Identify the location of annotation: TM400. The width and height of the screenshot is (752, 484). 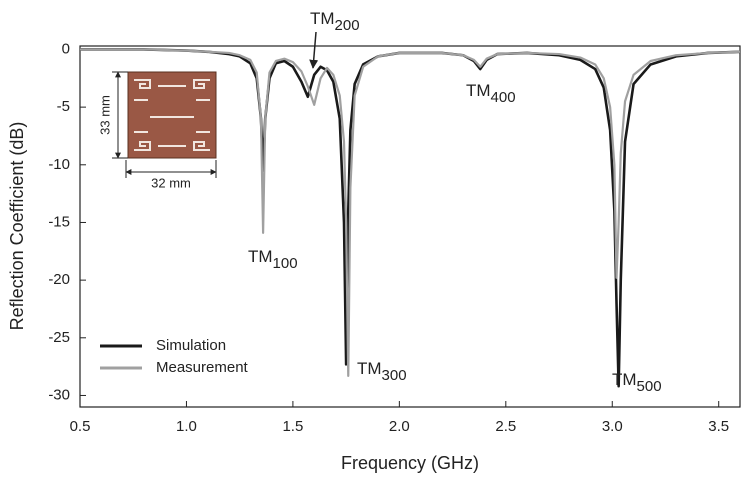
(491, 93).